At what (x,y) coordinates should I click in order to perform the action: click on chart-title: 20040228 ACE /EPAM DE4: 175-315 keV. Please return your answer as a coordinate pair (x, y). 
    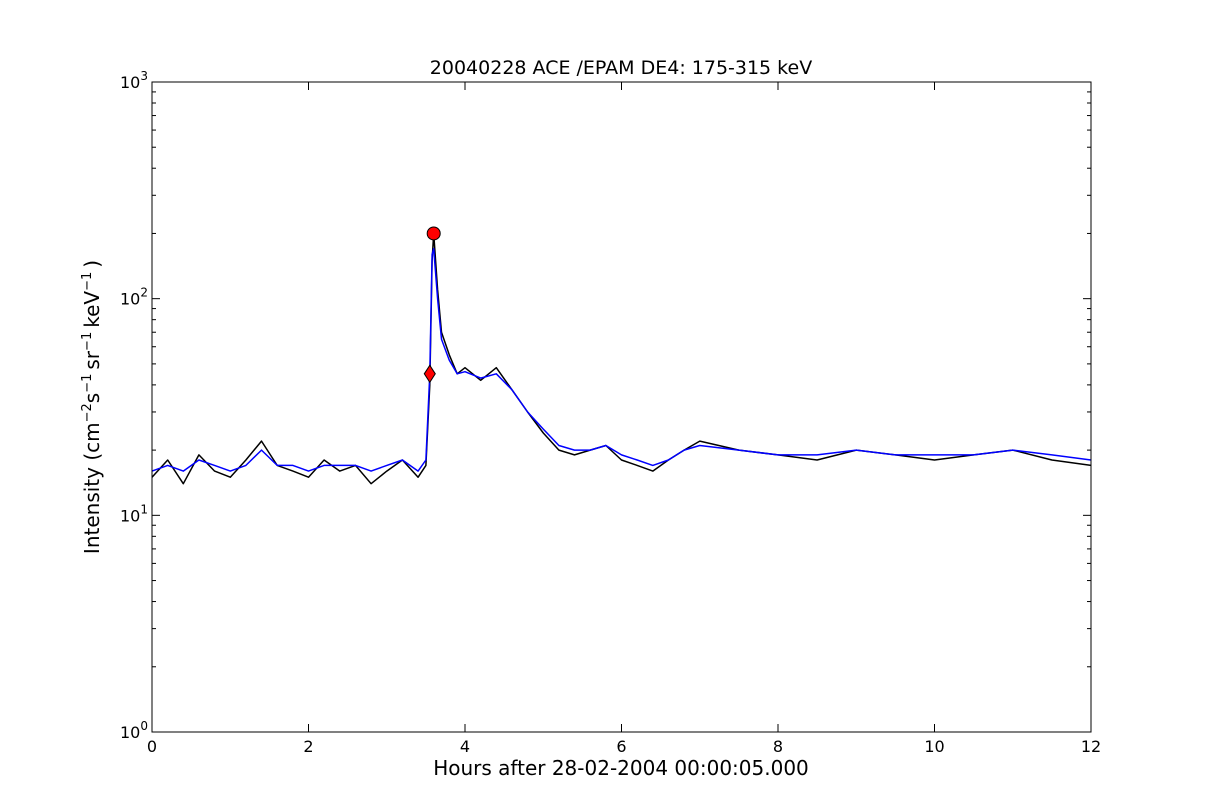
    Looking at the image, I should click on (621, 68).